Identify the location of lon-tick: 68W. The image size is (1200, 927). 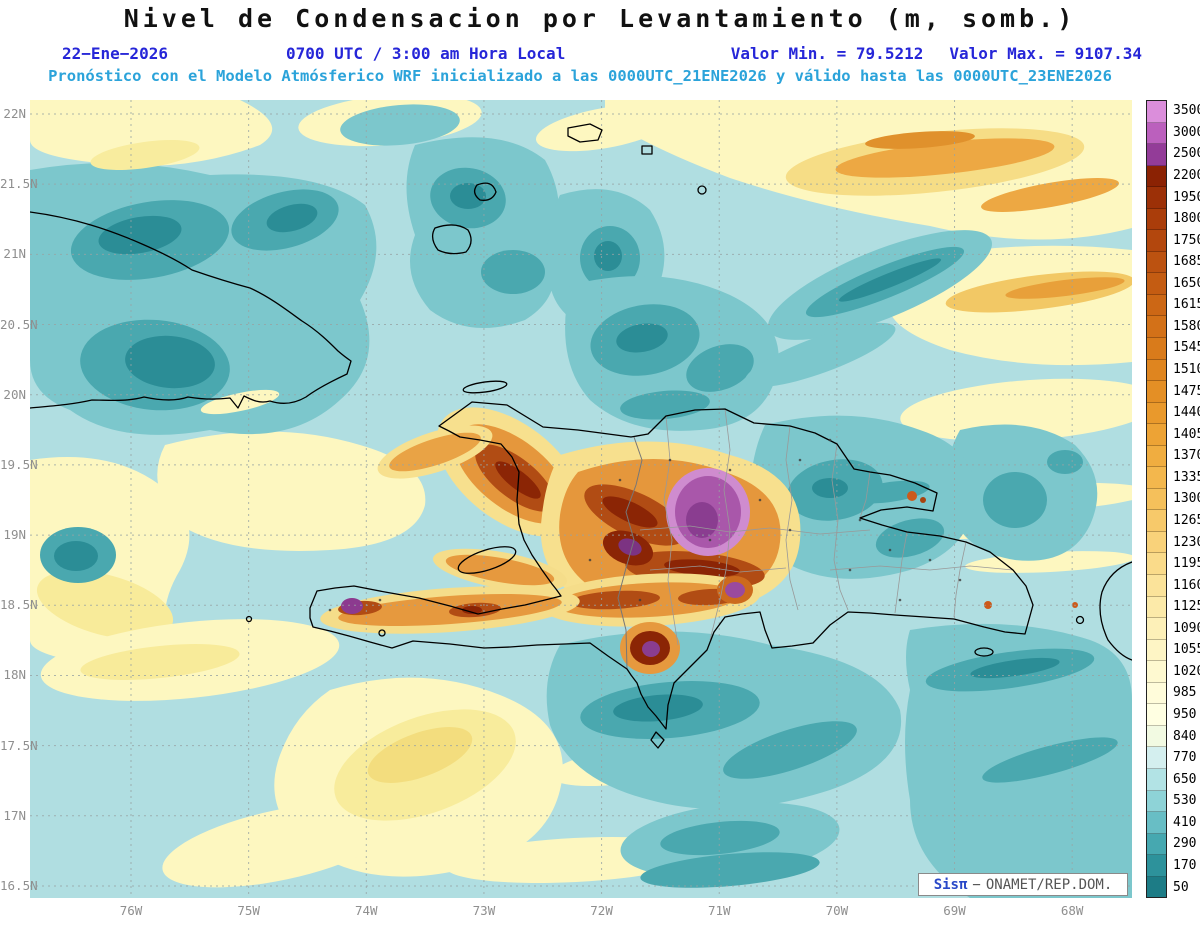
(1072, 910).